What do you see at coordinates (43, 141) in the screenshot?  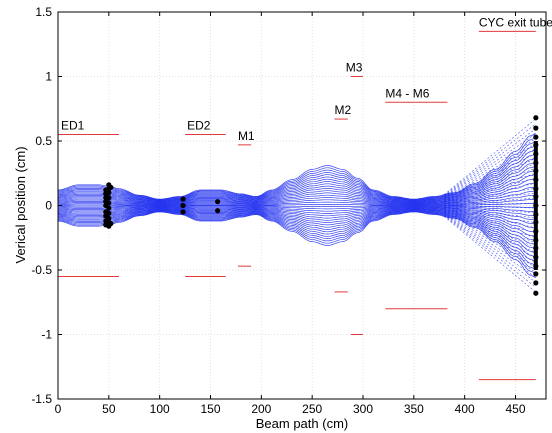 I see `y-tick-label: 0.5` at bounding box center [43, 141].